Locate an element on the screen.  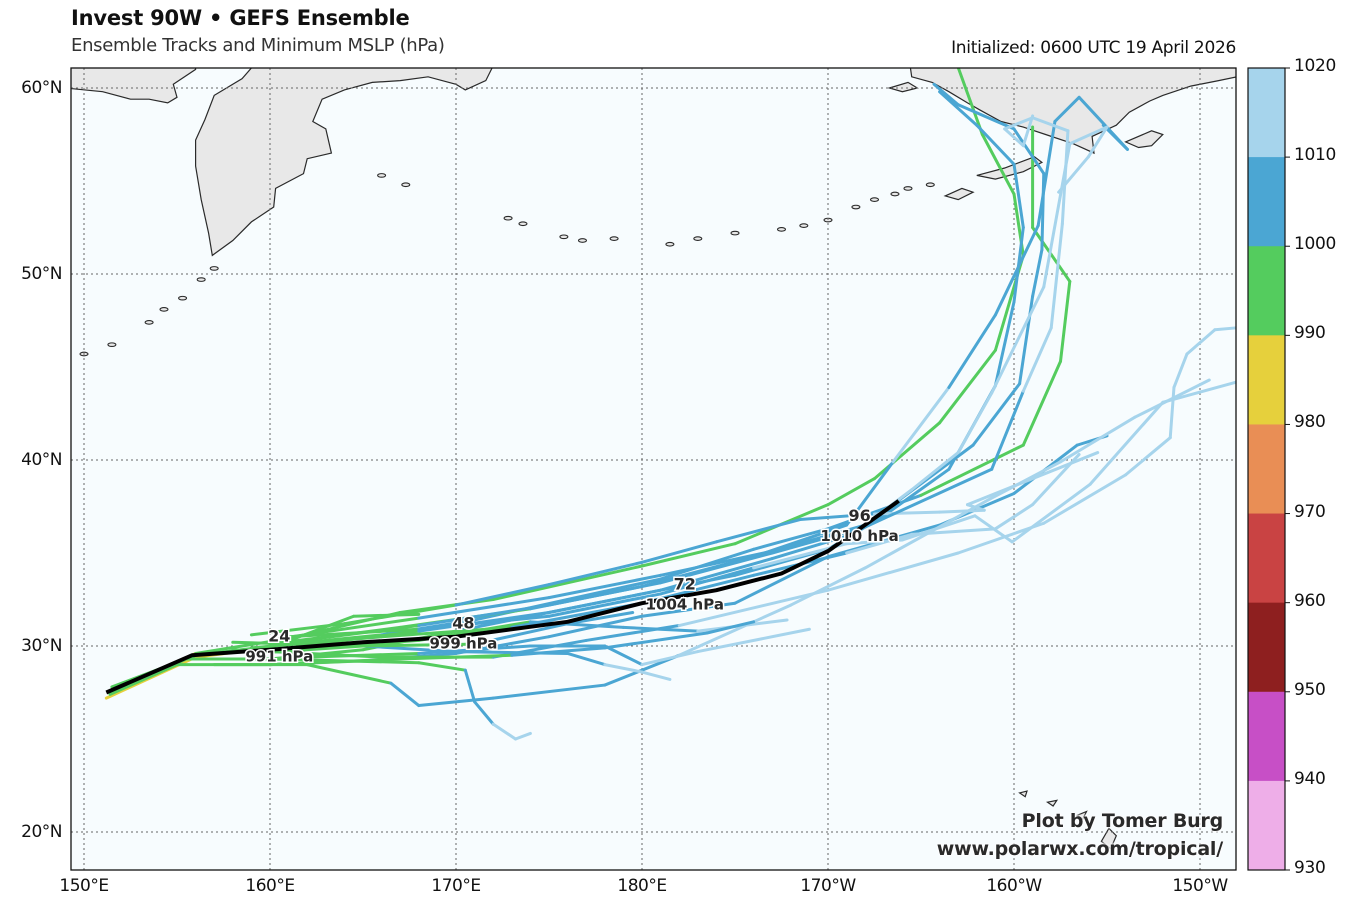
colorbar-frame is located at coordinates (1266, 469).